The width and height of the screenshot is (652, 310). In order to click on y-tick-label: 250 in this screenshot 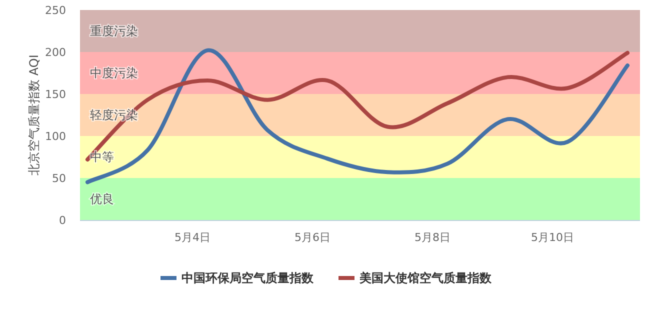, I will do `click(55, 10)`.